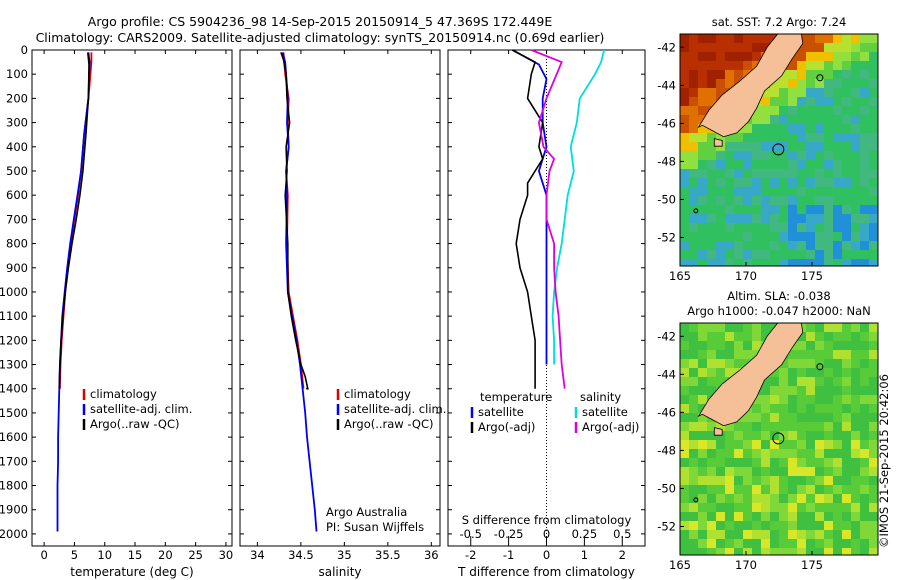 This screenshot has width=900, height=580. Describe the element at coordinates (135, 424) in the screenshot. I see `legend-entry: Argo(..raw -QC)` at that location.